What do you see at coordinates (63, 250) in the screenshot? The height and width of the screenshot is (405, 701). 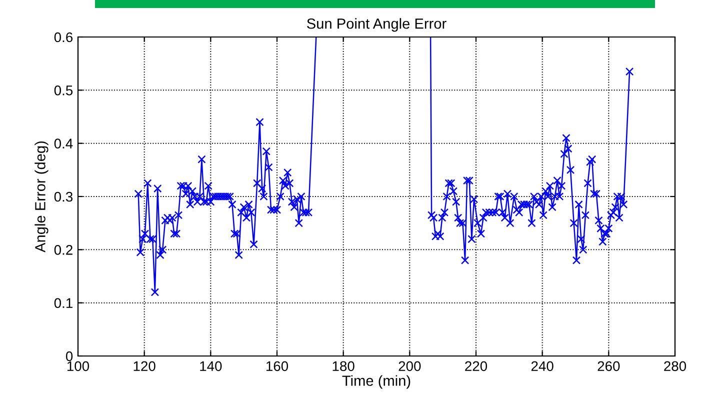 I see `y-tick-label: 0.2` at bounding box center [63, 250].